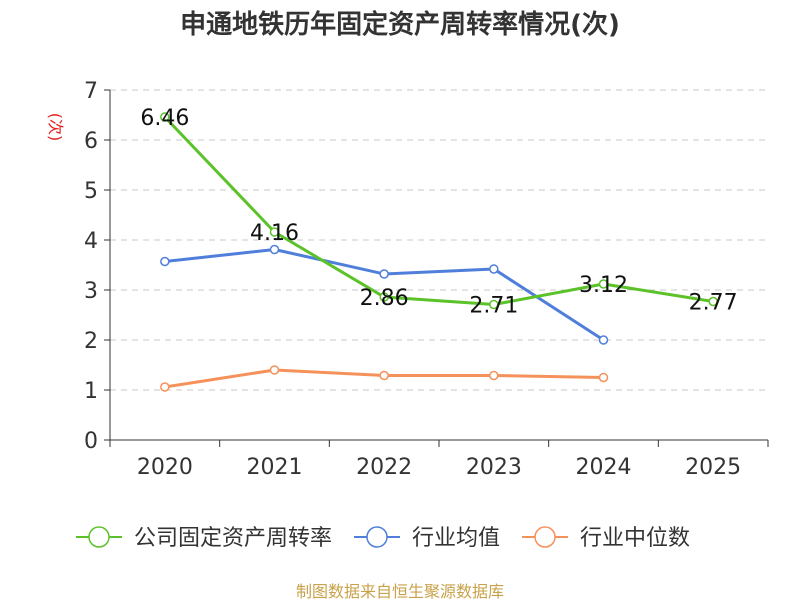  I want to click on y-tick-label: 7, so click(91, 91).